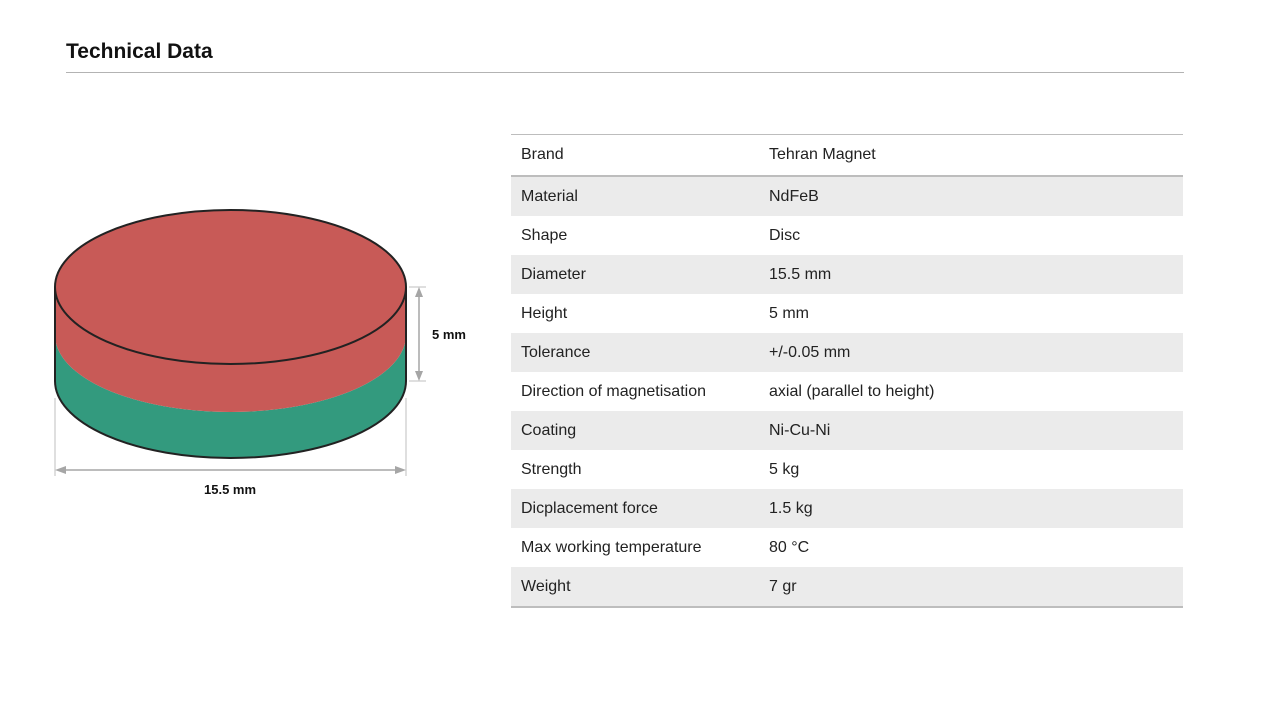 Image resolution: width=1280 pixels, height=720 pixels. What do you see at coordinates (852, 391) in the screenshot?
I see `spec-value: axial (parallel to height)` at bounding box center [852, 391].